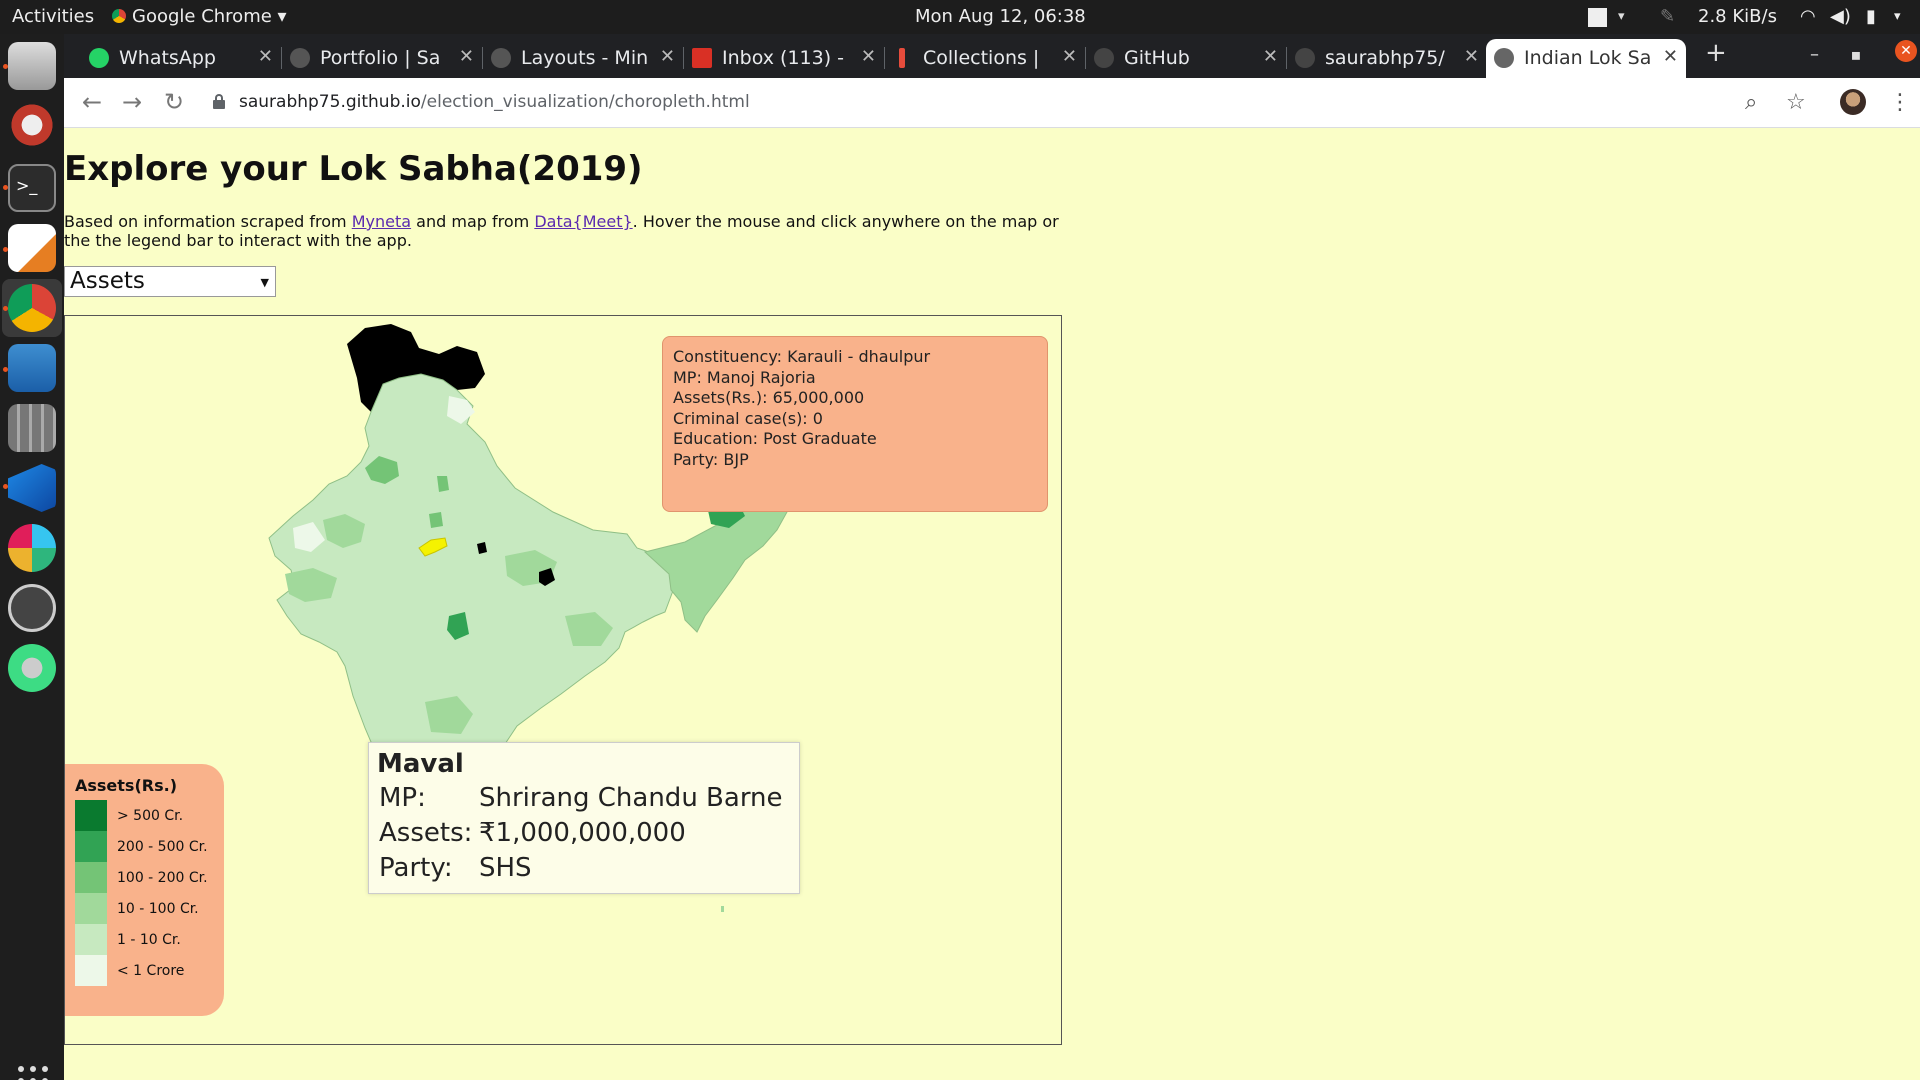 The height and width of the screenshot is (1080, 1920). Describe the element at coordinates (1897, 16) in the screenshot. I see `system-menu-caret-icon: ▾` at that location.